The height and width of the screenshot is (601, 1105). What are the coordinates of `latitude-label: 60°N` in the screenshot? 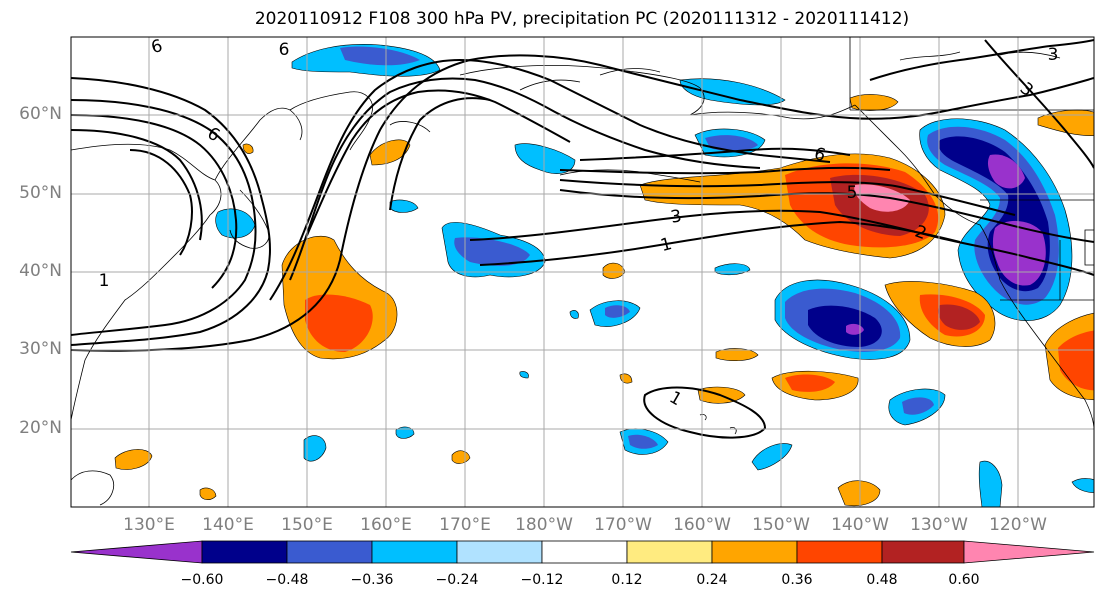 It's located at (40, 114).